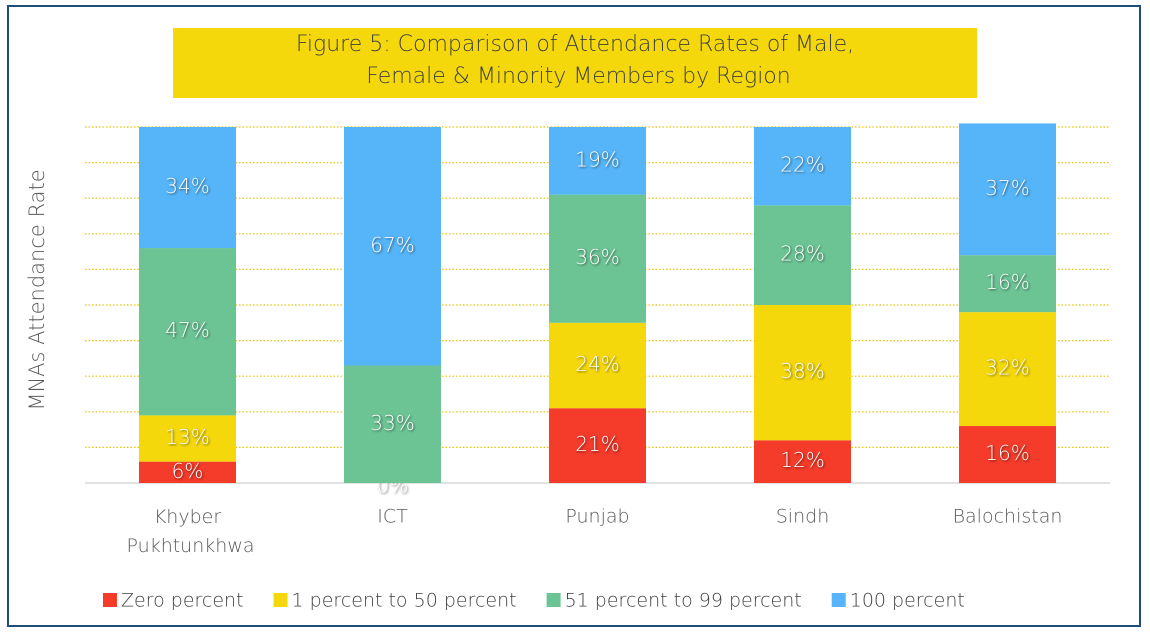  Describe the element at coordinates (597, 517) in the screenshot. I see `x-tick-label: Punjab` at that location.